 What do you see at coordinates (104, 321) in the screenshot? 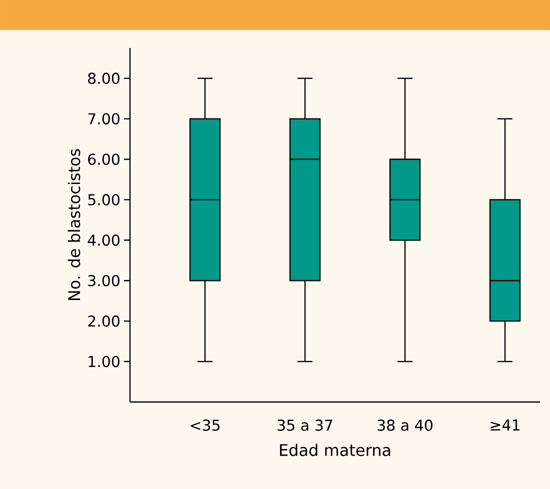
I see `y-tick-label: 2.00` at bounding box center [104, 321].